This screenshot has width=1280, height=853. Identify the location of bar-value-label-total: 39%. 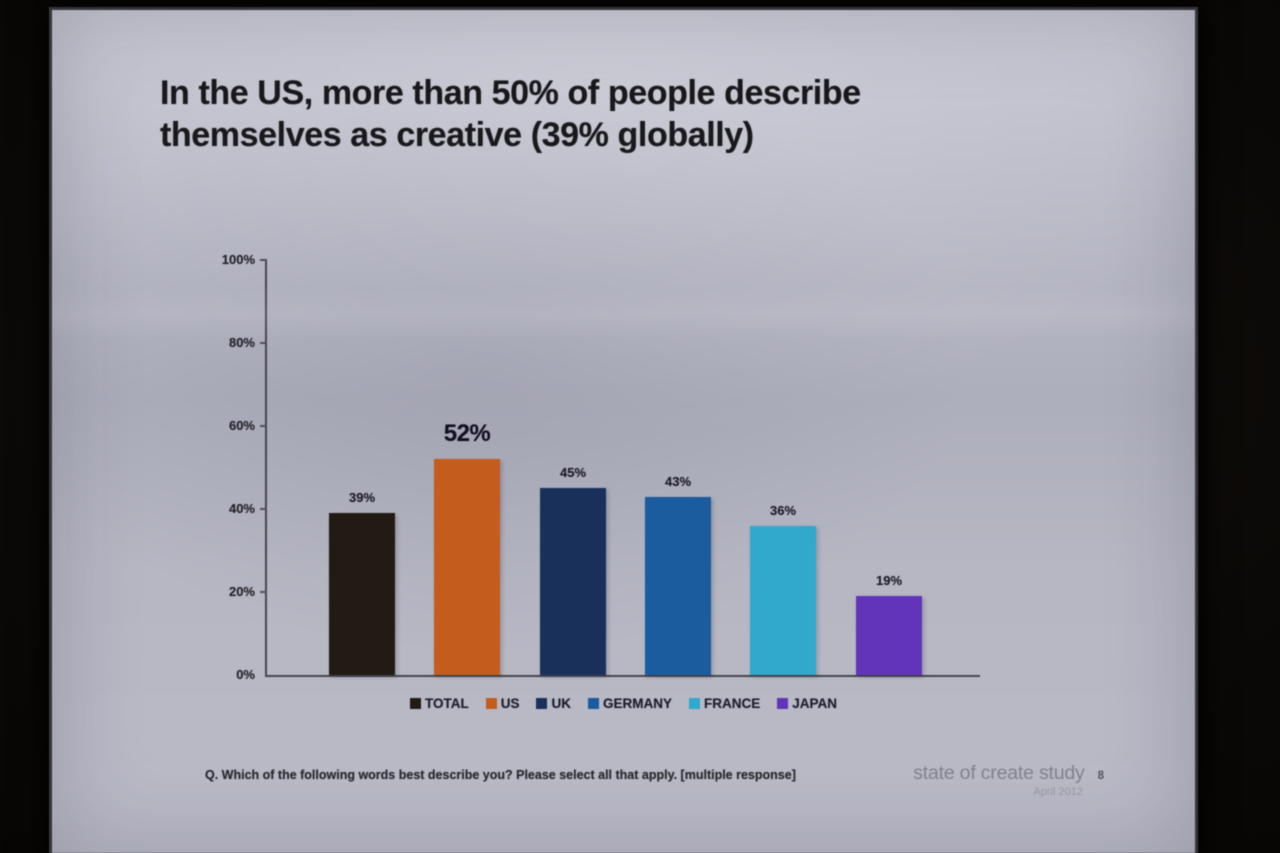
(362, 497).